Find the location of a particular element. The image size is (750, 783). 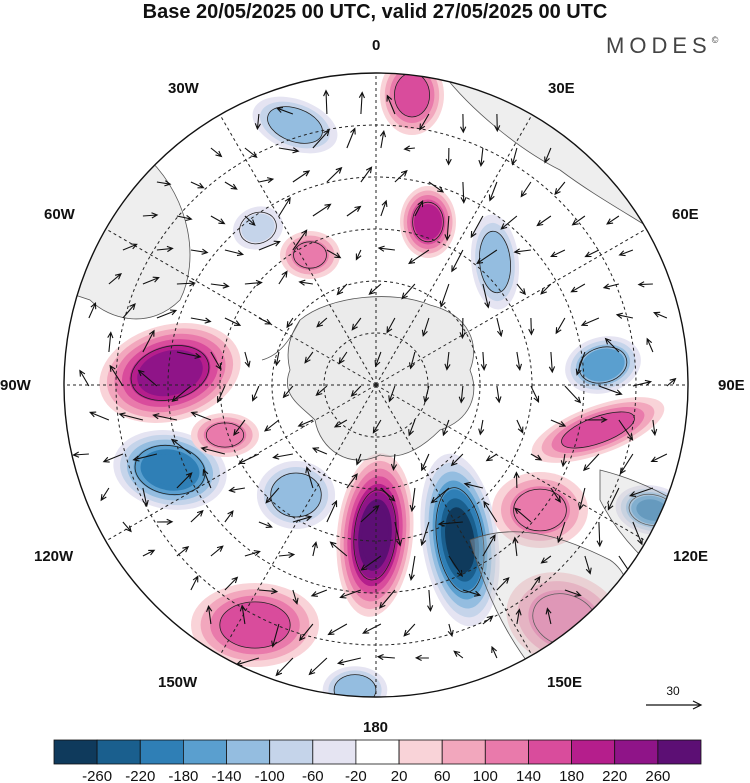

antarctica-outline is located at coordinates (368, 378).